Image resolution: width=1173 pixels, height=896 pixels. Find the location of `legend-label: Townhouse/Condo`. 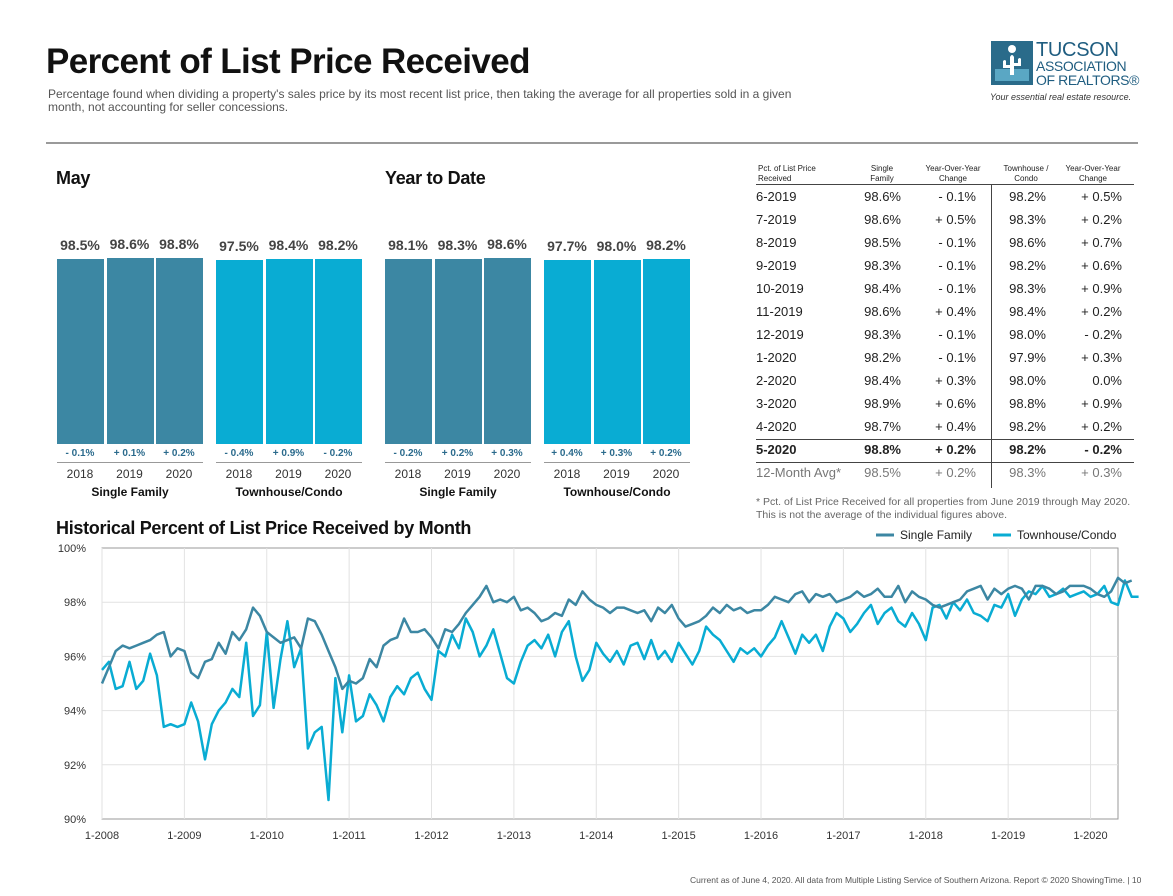

legend-label: Townhouse/Condo is located at coordinates (1067, 535).